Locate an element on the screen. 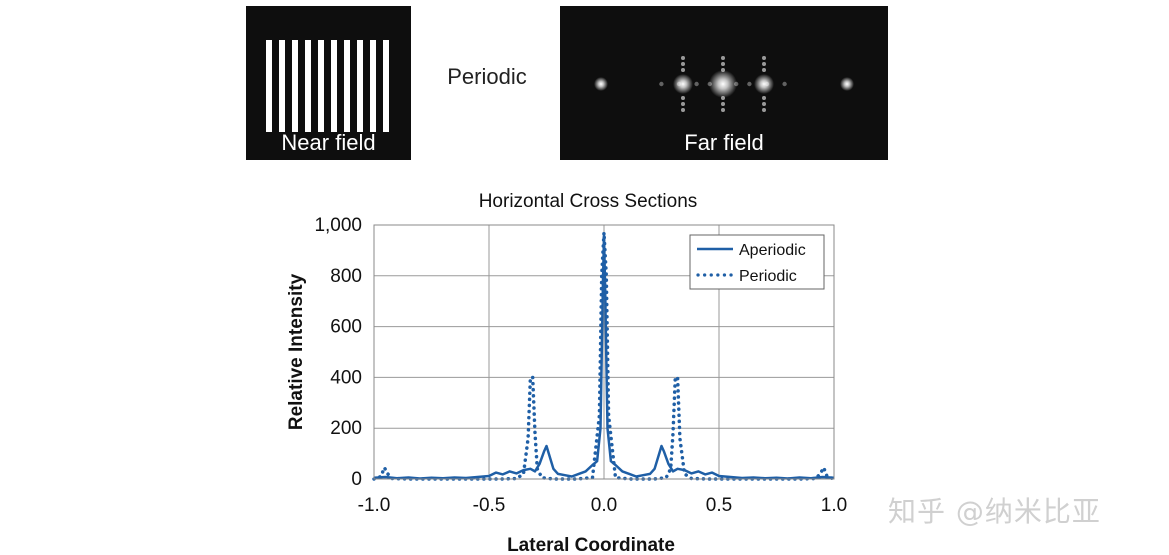 The width and height of the screenshot is (1169, 555). x-tick-label: 0.5 is located at coordinates (719, 505).